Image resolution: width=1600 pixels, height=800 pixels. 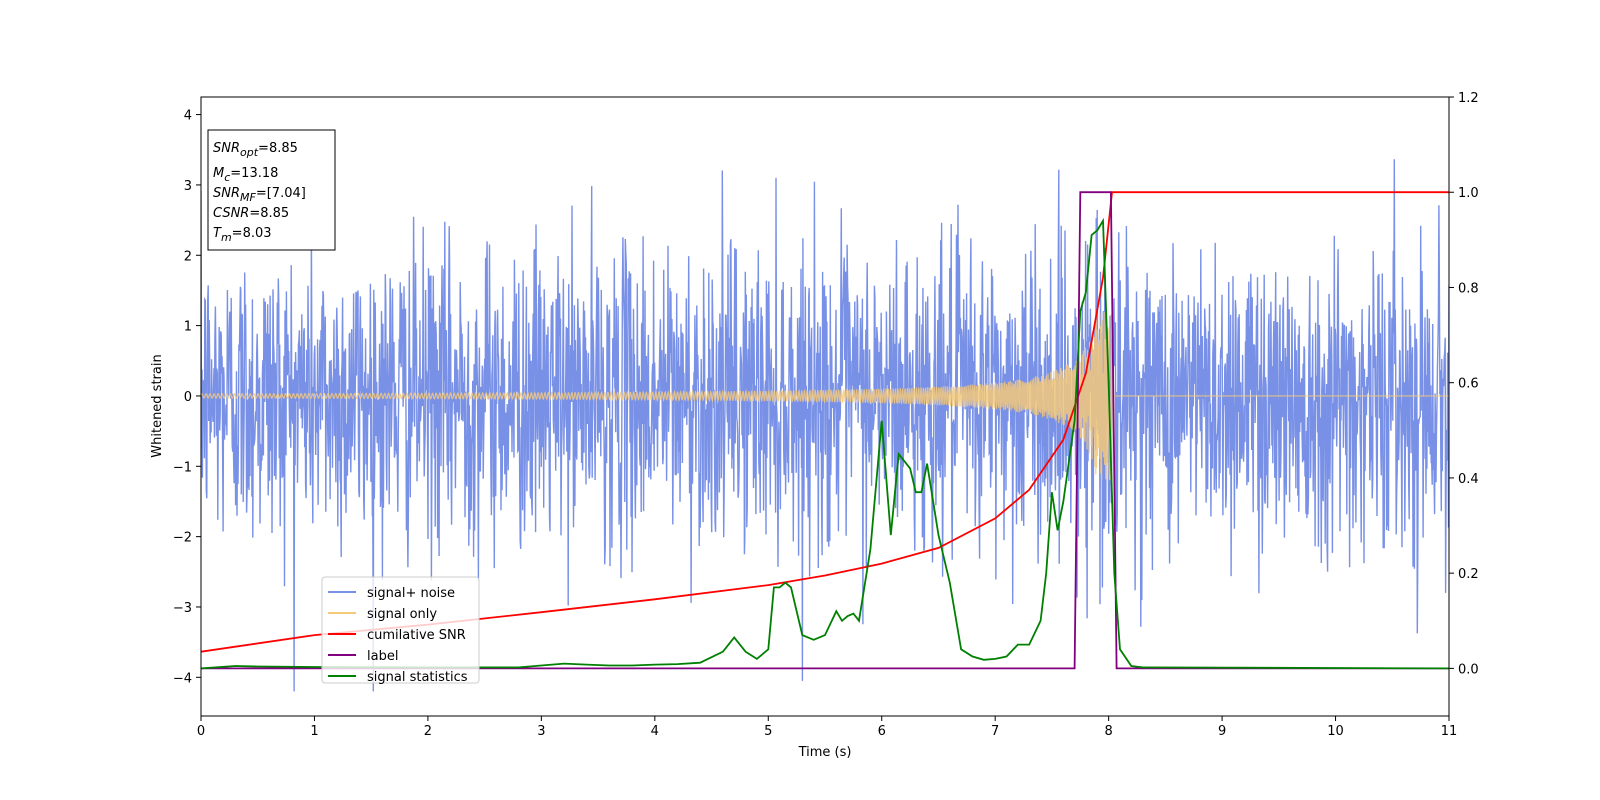 What do you see at coordinates (226, 237) in the screenshot?
I see `annotation-subscript: m` at bounding box center [226, 237].